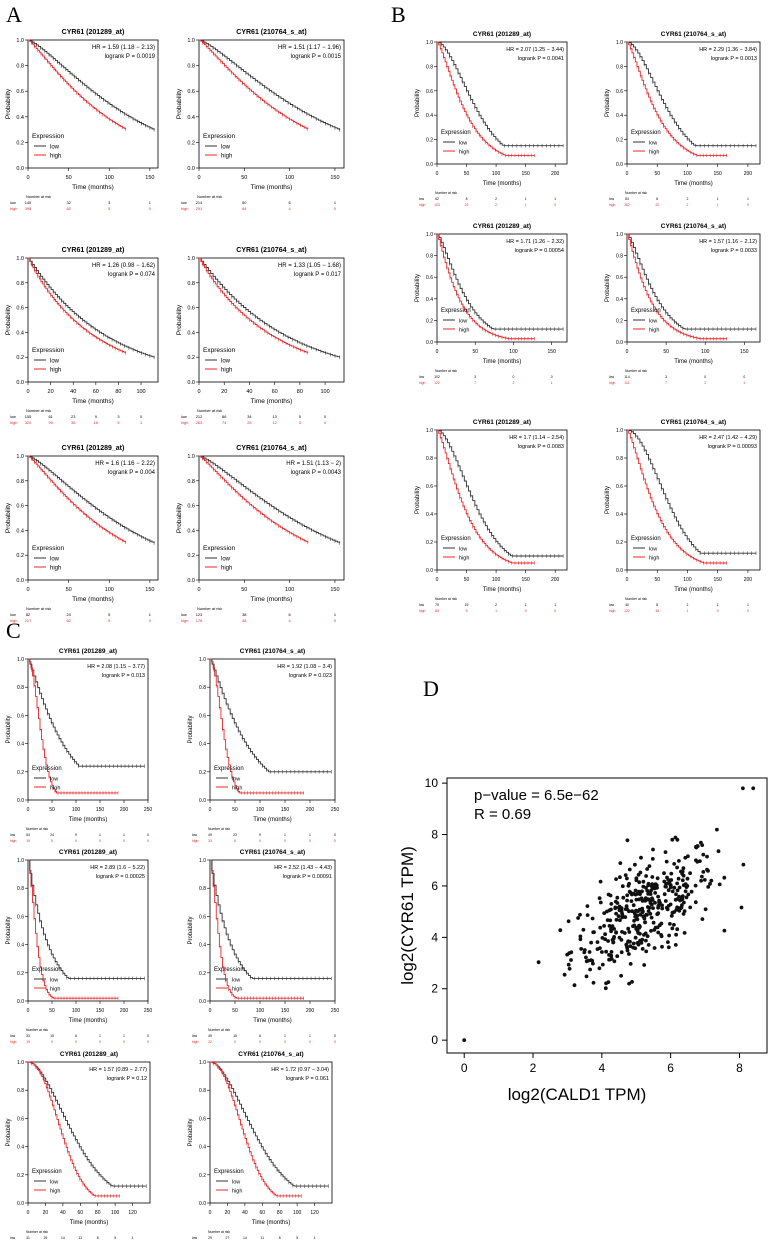 The image size is (771, 1240). What do you see at coordinates (607, 915) in the screenshot?
I see `plot-frame` at bounding box center [607, 915].